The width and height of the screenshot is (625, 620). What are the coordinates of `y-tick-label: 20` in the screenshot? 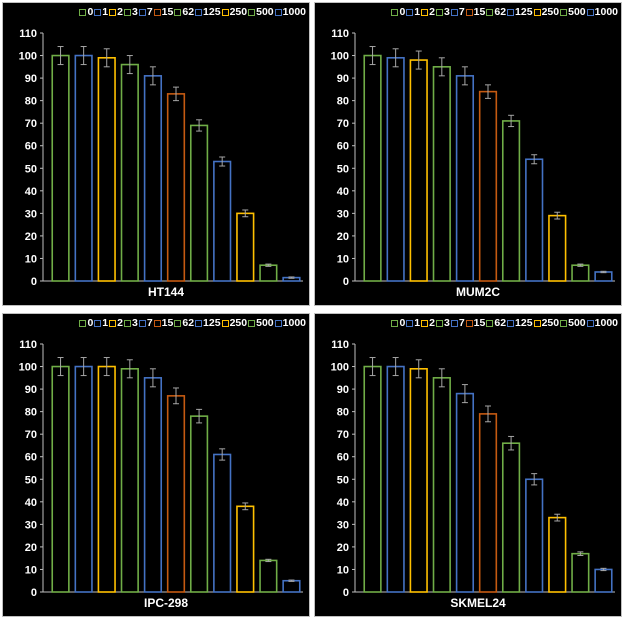 It's located at (31, 548).